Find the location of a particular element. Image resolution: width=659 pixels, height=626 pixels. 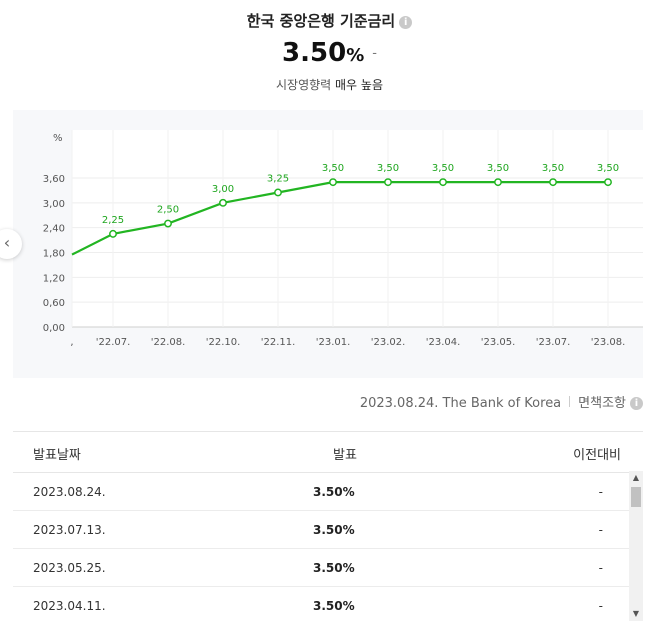

table-row: 2023.04.11. 3.50% - is located at coordinates (328, 605).